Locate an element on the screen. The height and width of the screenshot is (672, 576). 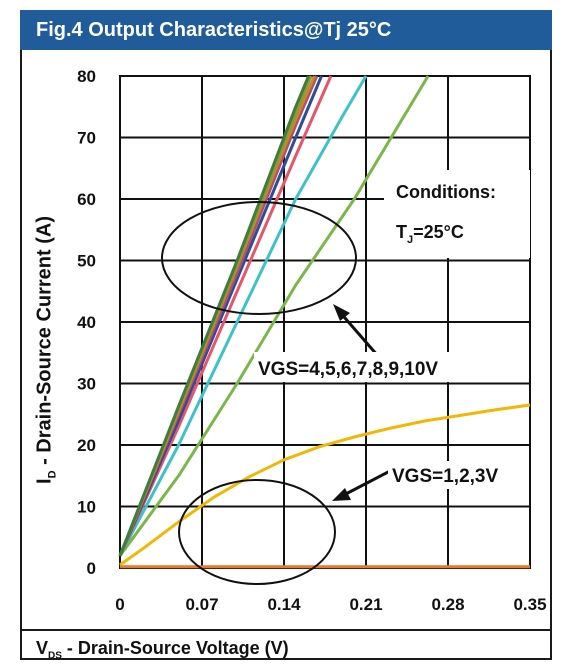
vgs-low-label: VGS=1,2,3V is located at coordinates (445, 476).